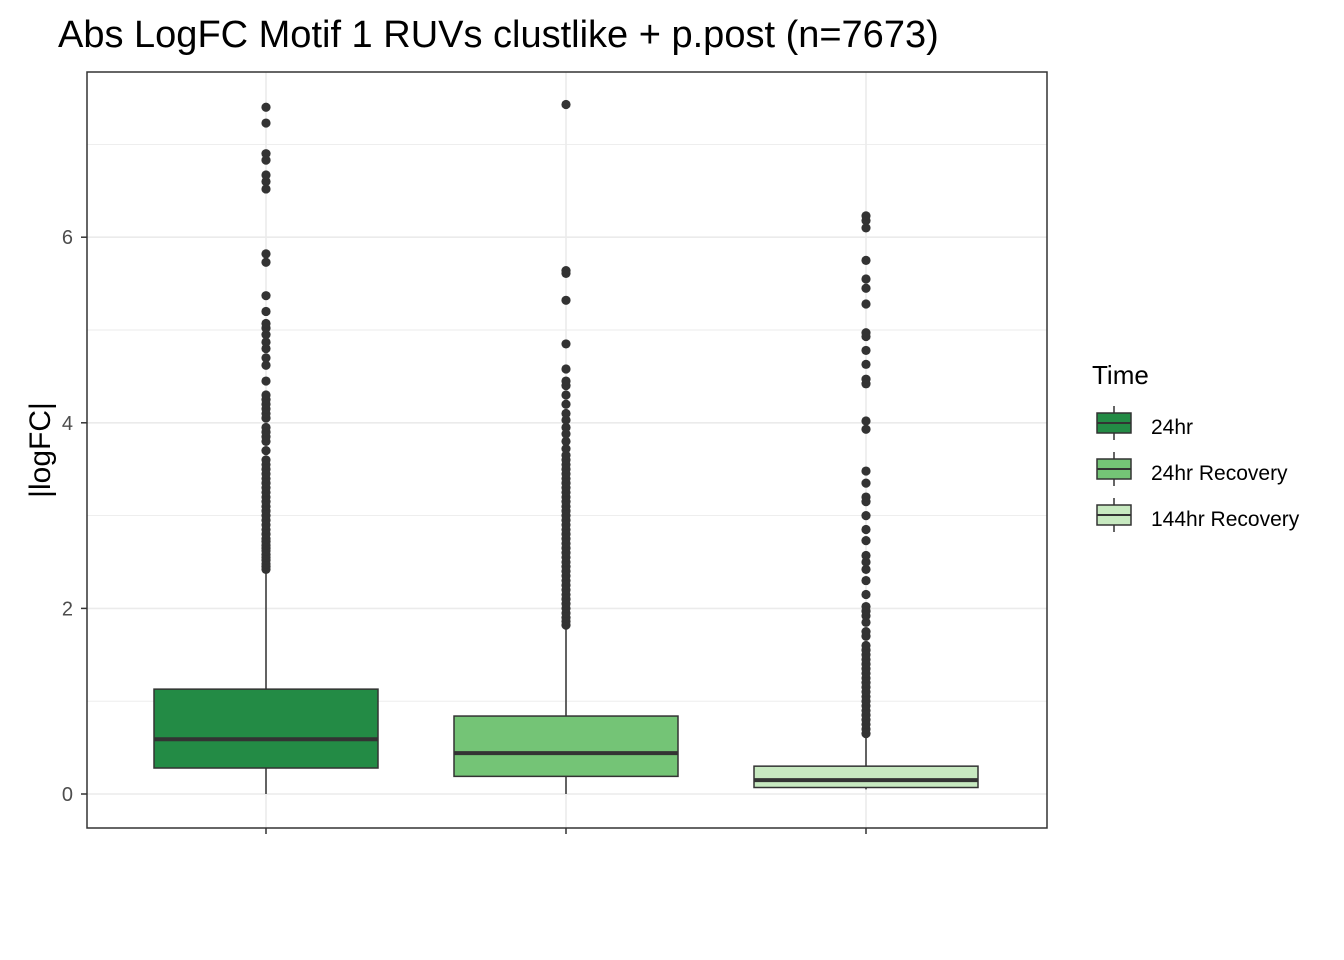 This screenshot has height=960, width=1344. Describe the element at coordinates (1225, 519) in the screenshot. I see `legend-label: 144hr Recovery` at that location.